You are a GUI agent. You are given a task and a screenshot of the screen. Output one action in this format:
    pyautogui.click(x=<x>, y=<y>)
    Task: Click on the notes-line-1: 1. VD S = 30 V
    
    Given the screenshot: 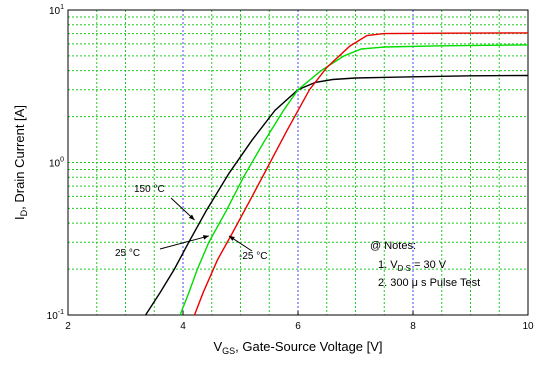 What is the action you would take?
    pyautogui.click(x=412, y=266)
    